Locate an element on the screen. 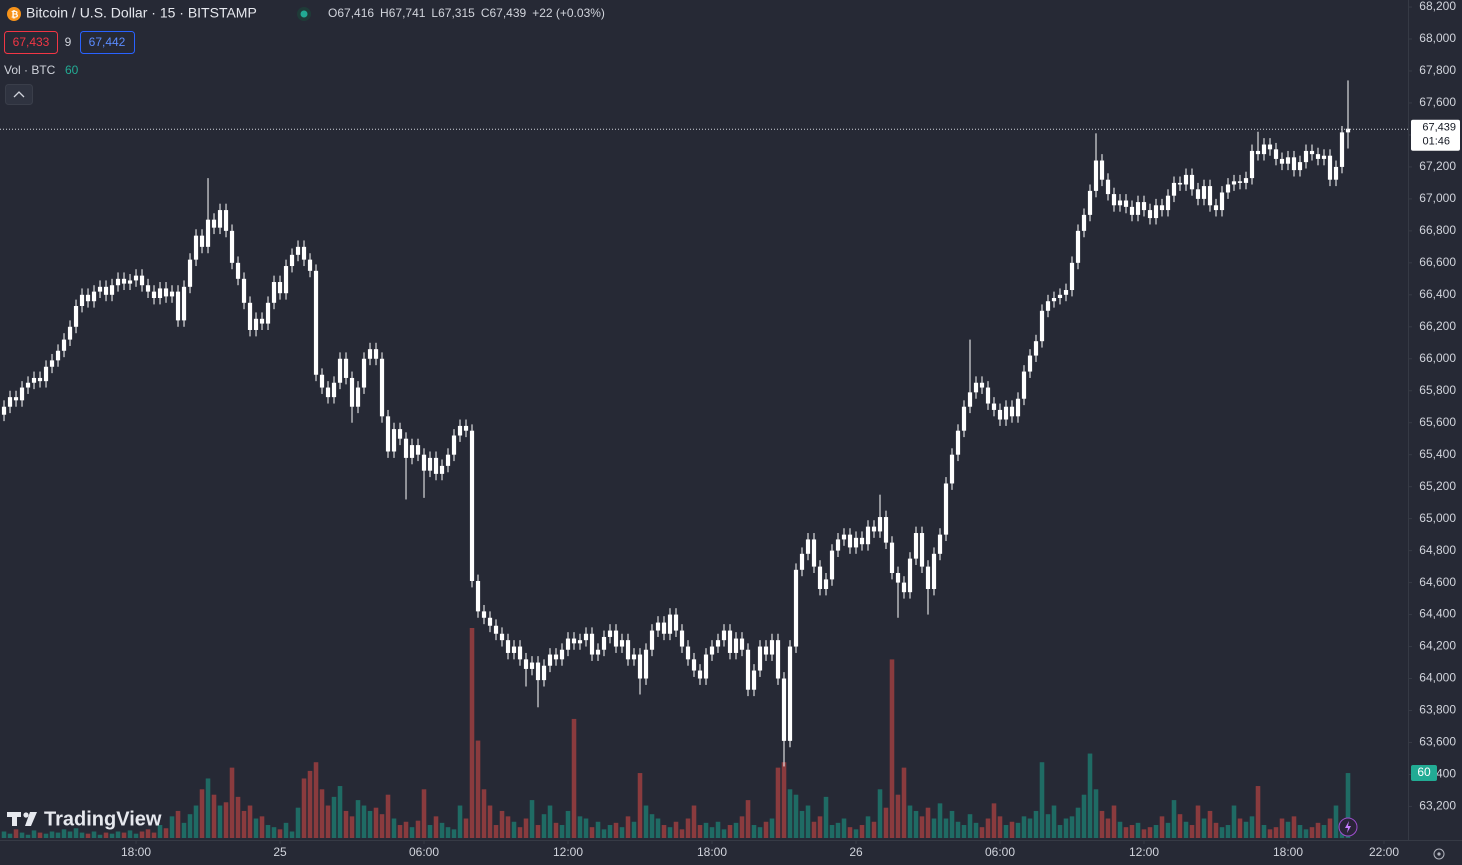  symbol-title: Bitcoin / U.S. Dollar · 15 · BITSTAMP is located at coordinates (141, 13).